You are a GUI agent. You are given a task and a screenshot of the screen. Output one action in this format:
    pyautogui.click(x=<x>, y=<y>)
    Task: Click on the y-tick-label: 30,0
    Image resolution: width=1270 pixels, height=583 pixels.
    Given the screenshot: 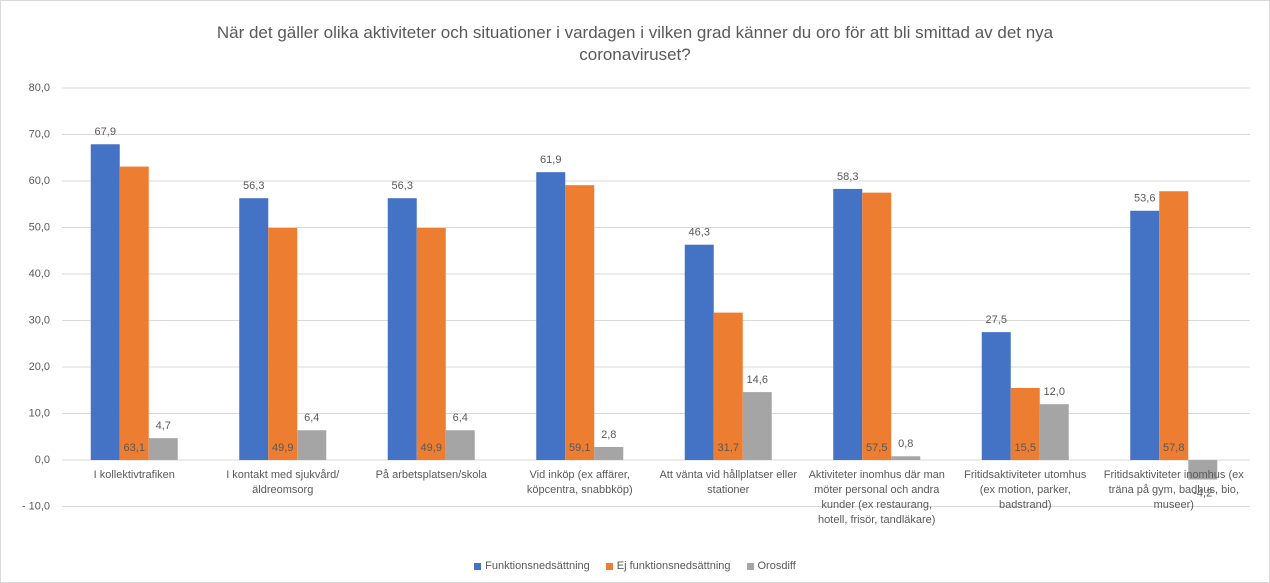 What is the action you would take?
    pyautogui.click(x=39, y=320)
    